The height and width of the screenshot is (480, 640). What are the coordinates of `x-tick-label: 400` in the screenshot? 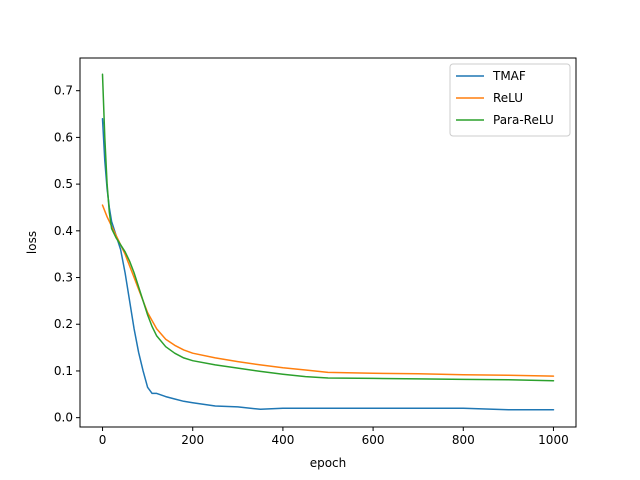 It's located at (282, 440).